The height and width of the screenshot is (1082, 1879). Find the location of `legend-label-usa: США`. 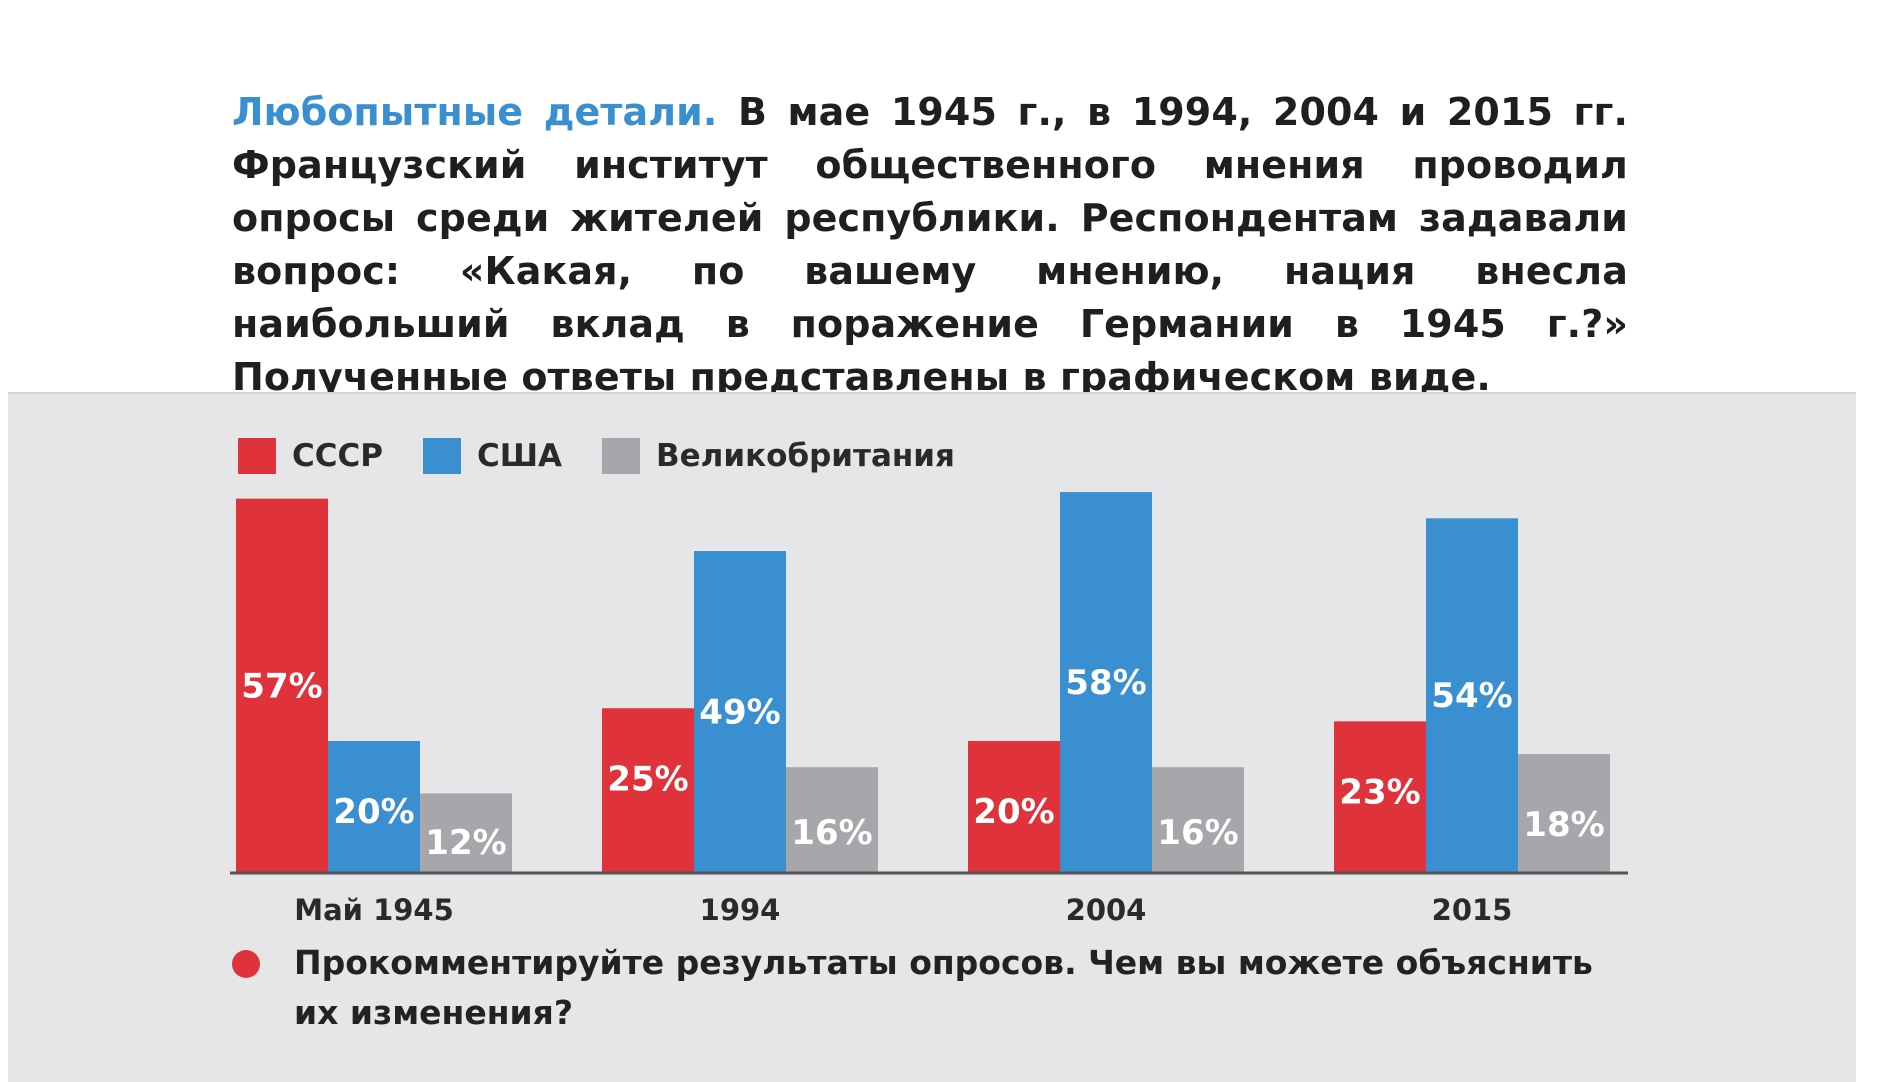

legend-label-usa: США is located at coordinates (519, 456).